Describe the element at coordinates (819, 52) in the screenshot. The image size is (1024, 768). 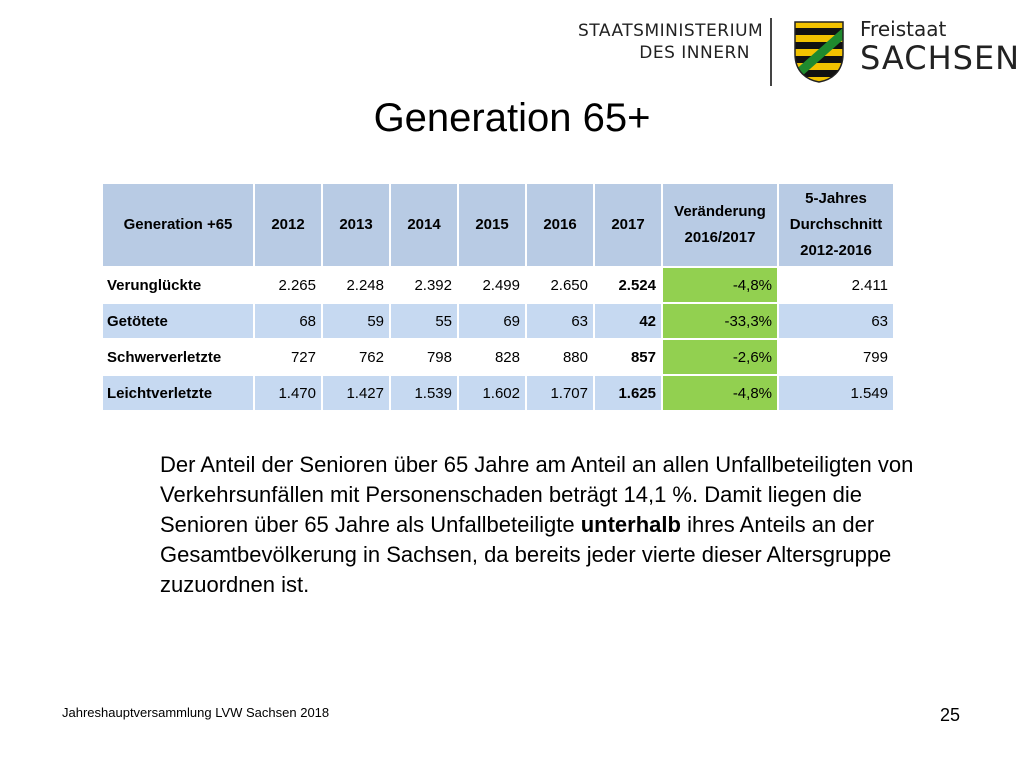
I see `saxony-coat-of-arms-icon` at that location.